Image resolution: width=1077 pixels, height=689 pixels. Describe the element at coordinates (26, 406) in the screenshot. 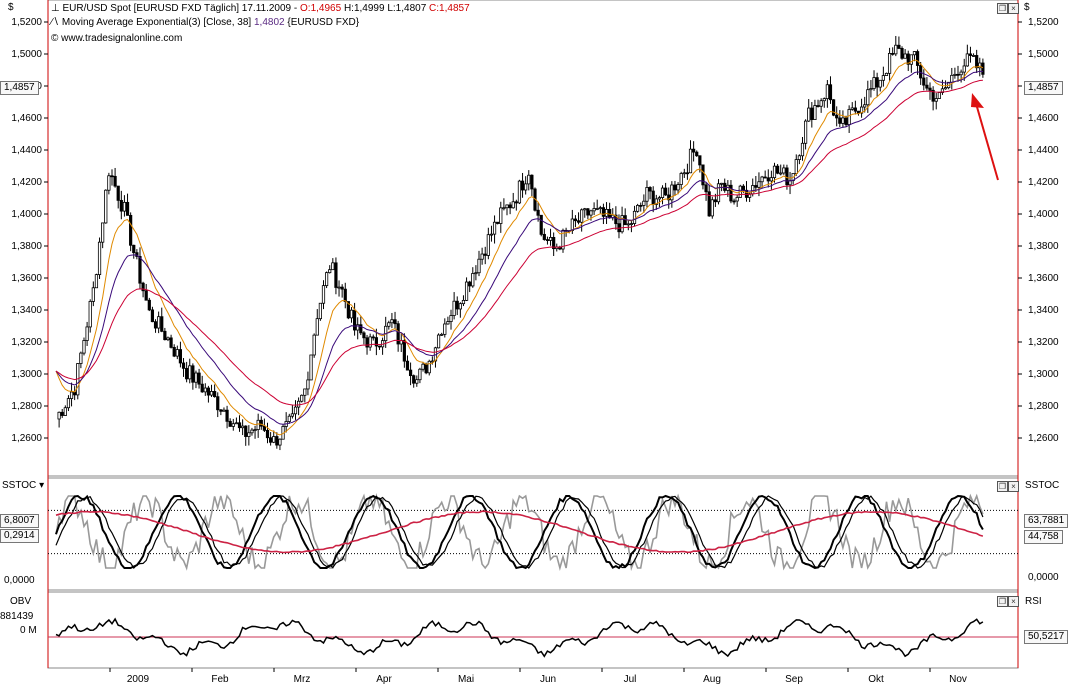

I see `ytick-label-left-1: 1,2800` at that location.